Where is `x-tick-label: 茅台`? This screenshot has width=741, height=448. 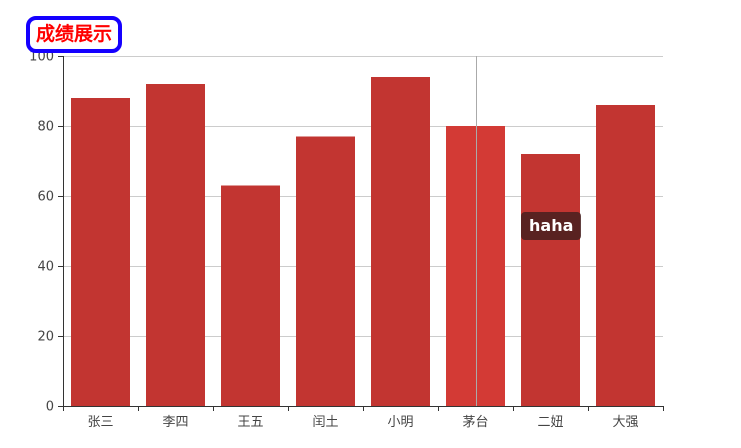 x-tick-label: 茅台 is located at coordinates (475, 422).